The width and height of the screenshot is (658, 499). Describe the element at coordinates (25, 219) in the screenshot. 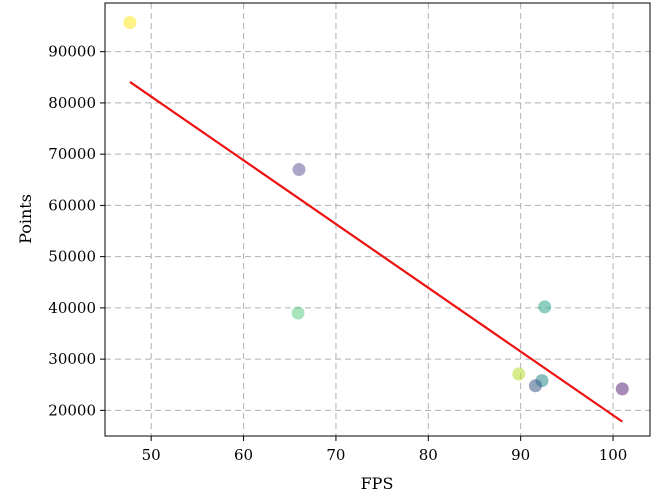

I see `y-axis-label: Points` at that location.